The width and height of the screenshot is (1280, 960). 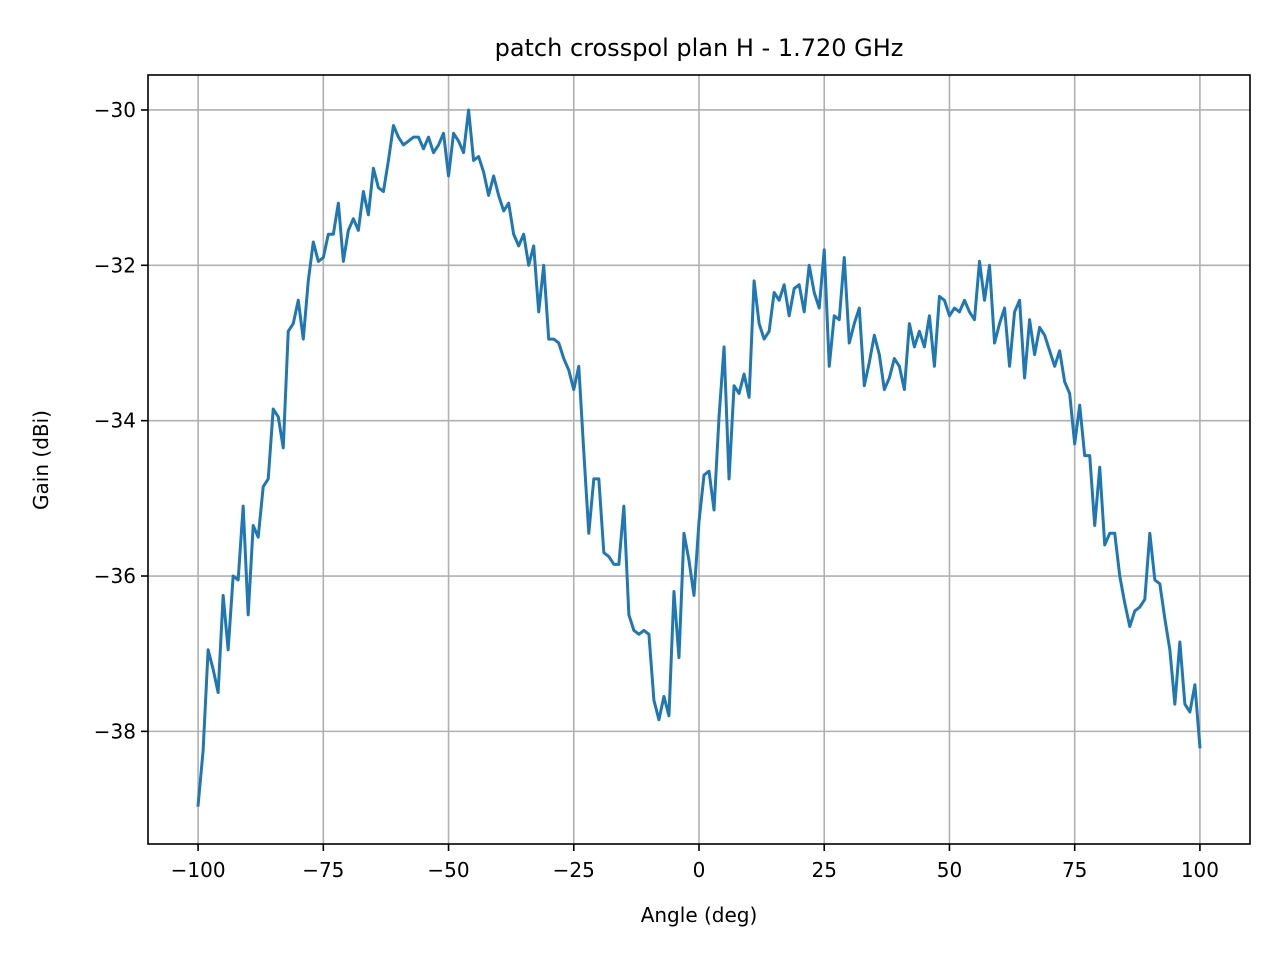 I want to click on y-tick-label: −32, so click(x=115, y=265).